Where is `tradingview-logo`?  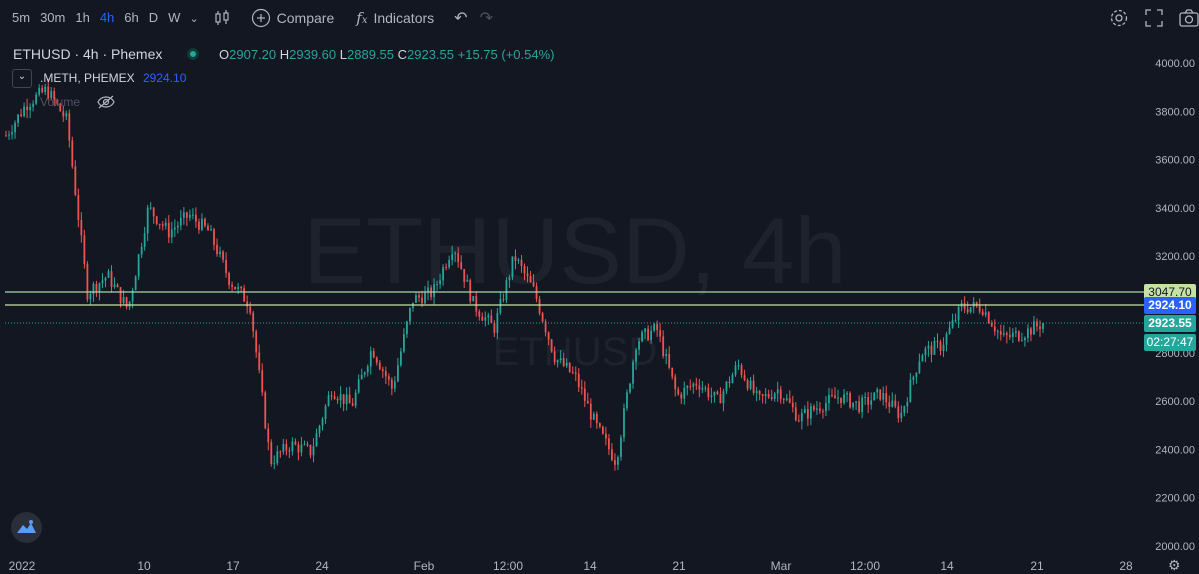 tradingview-logo is located at coordinates (26, 527).